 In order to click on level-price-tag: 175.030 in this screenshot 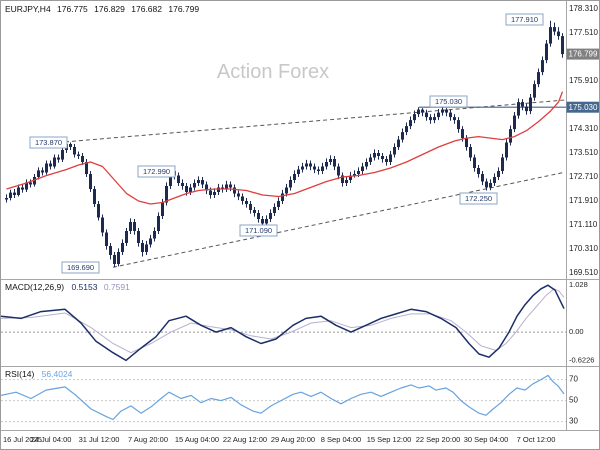, I will do `click(582, 107)`.